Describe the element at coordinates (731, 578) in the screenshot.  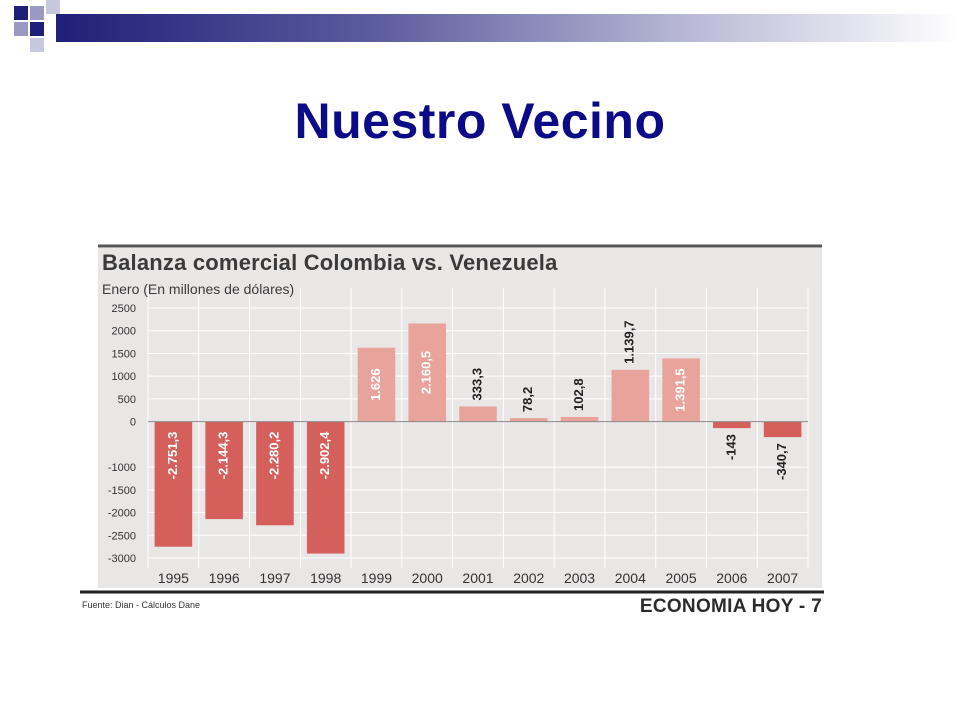
I see `x-tick-label: 2006` at that location.